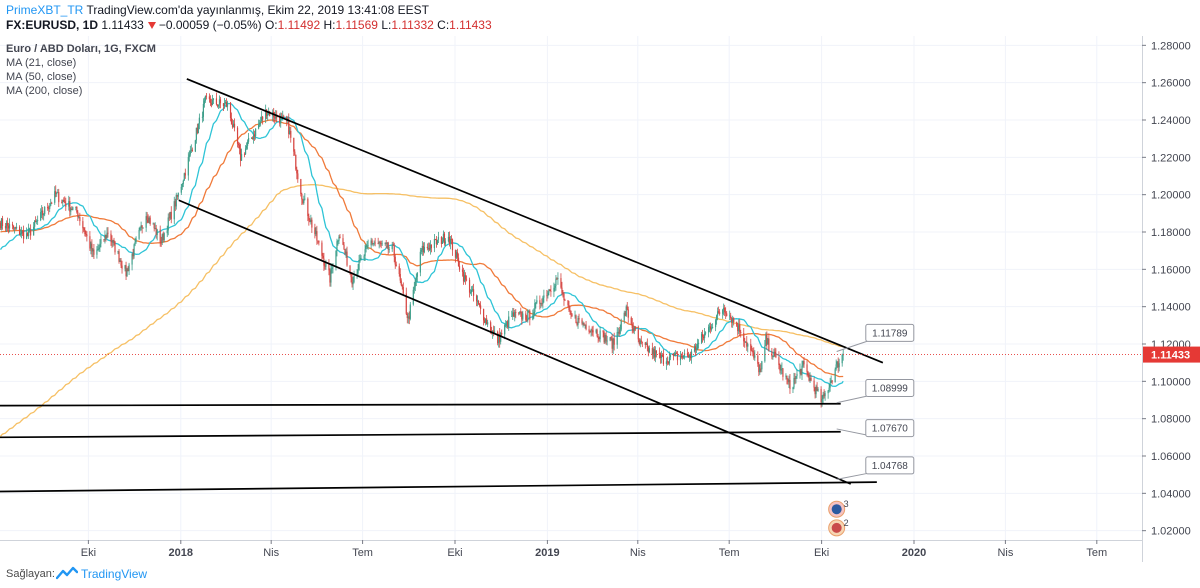 This screenshot has width=1200, height=588. What do you see at coordinates (114, 574) in the screenshot?
I see `provider-brand: TradingView` at bounding box center [114, 574].